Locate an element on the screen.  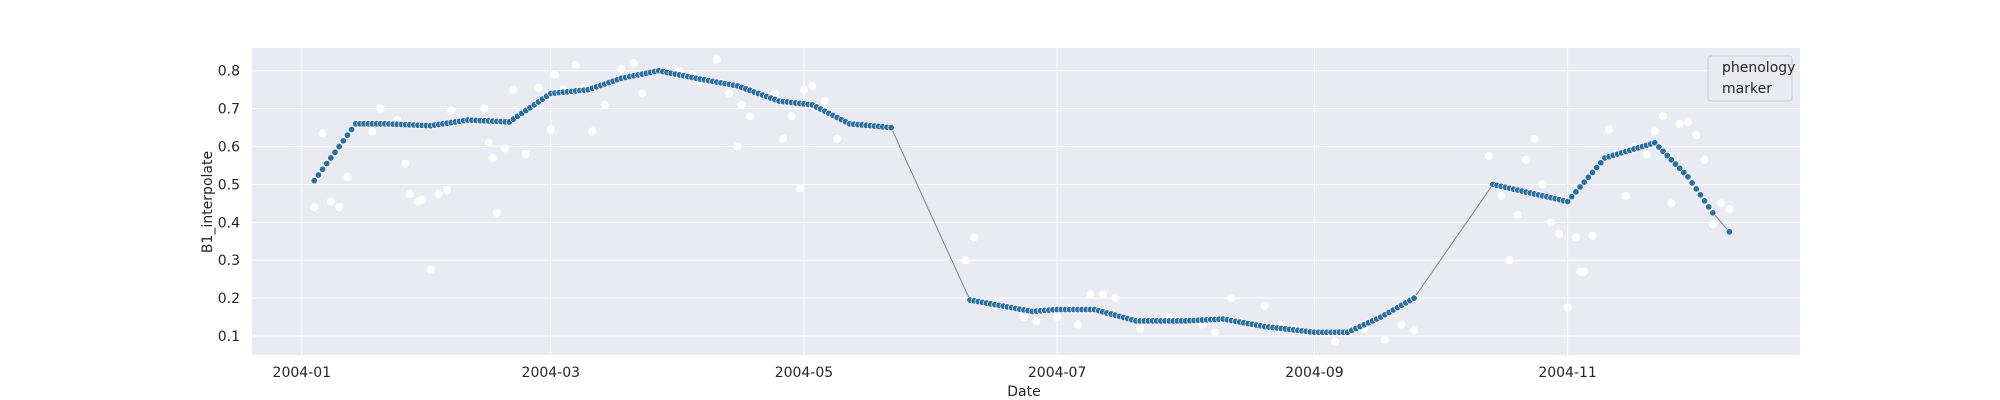
y-axis-label: B1_interpolate is located at coordinates (208, 202).